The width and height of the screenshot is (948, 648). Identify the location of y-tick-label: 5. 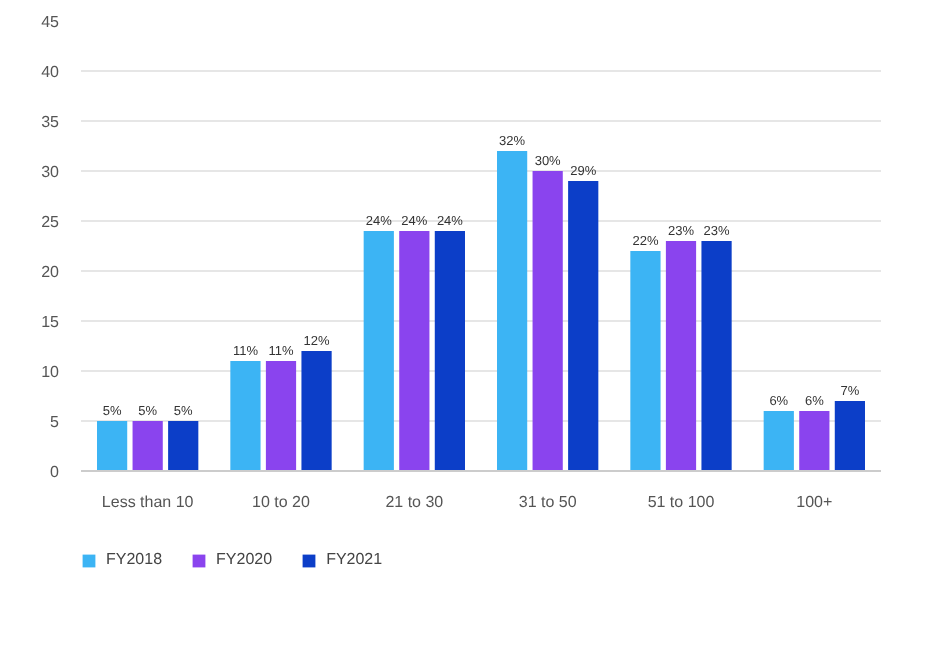
(55, 422).